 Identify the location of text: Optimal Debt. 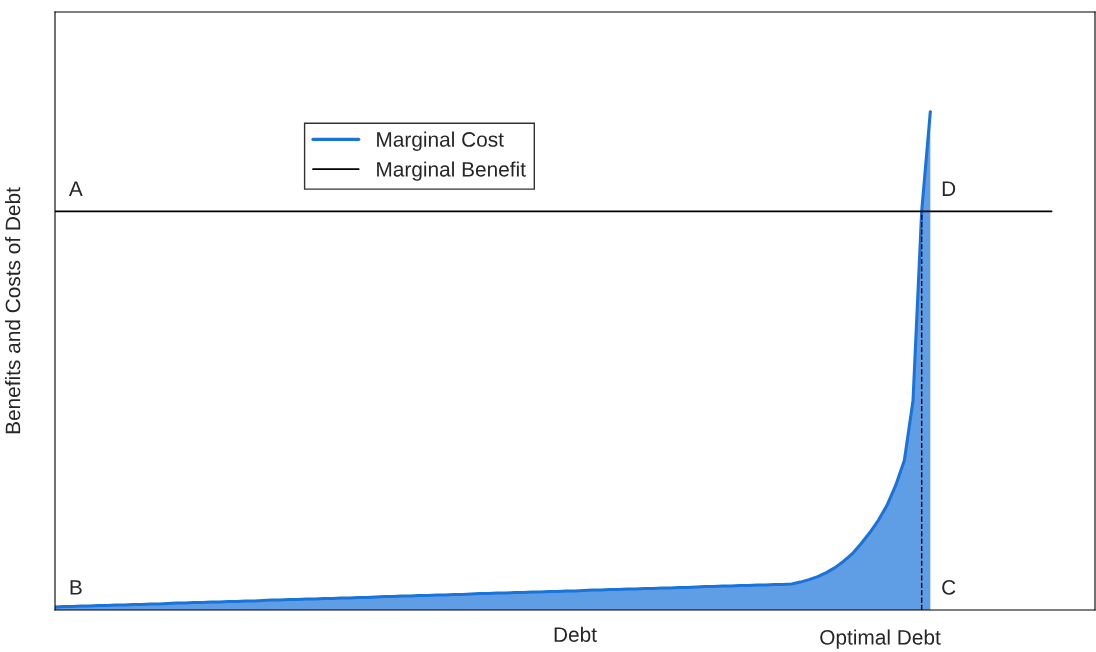
(880, 639).